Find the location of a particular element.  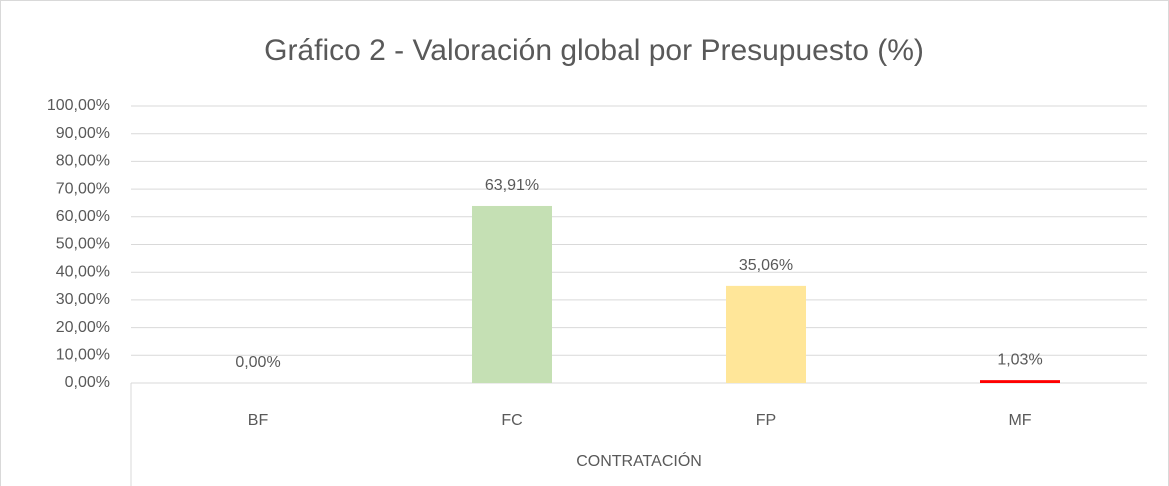

data-label: 1,03% is located at coordinates (1019, 359).